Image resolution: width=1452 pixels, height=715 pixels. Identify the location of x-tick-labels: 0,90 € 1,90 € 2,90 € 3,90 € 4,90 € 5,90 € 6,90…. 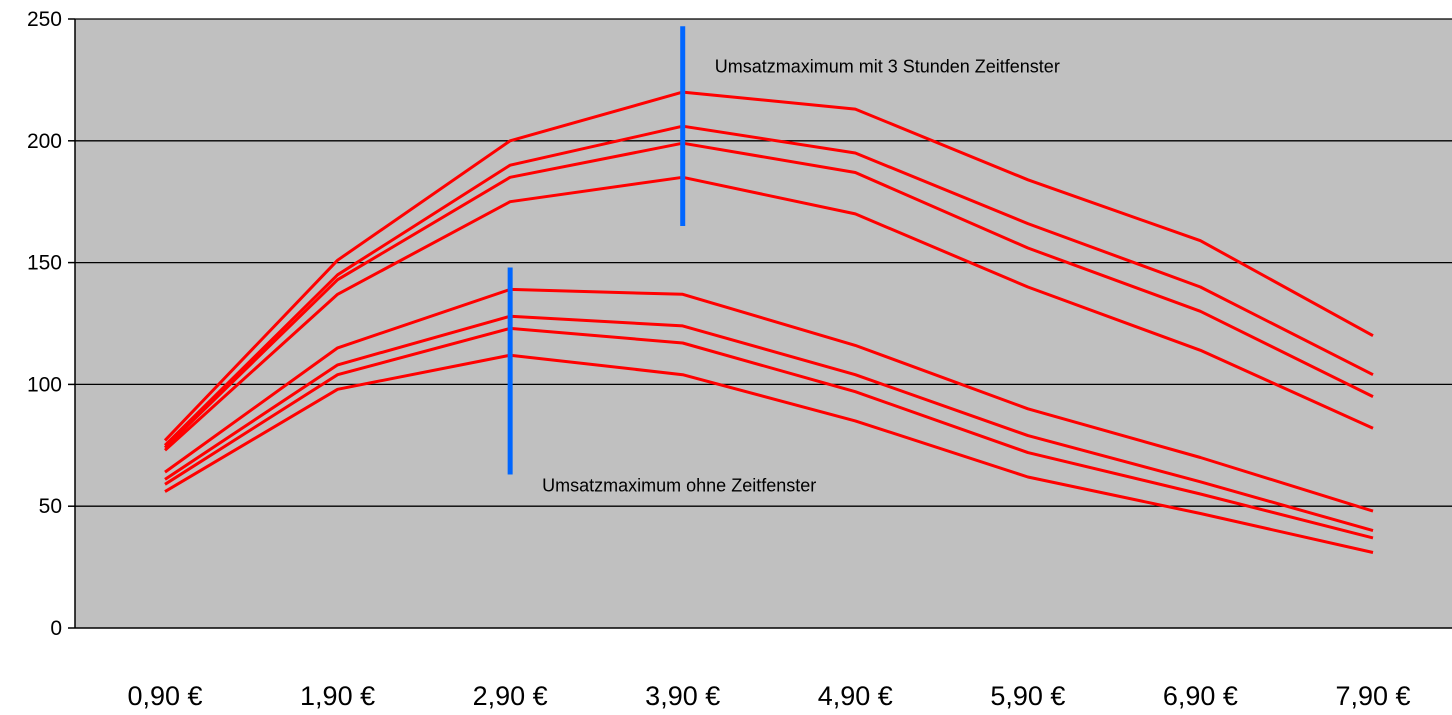
(768, 696).